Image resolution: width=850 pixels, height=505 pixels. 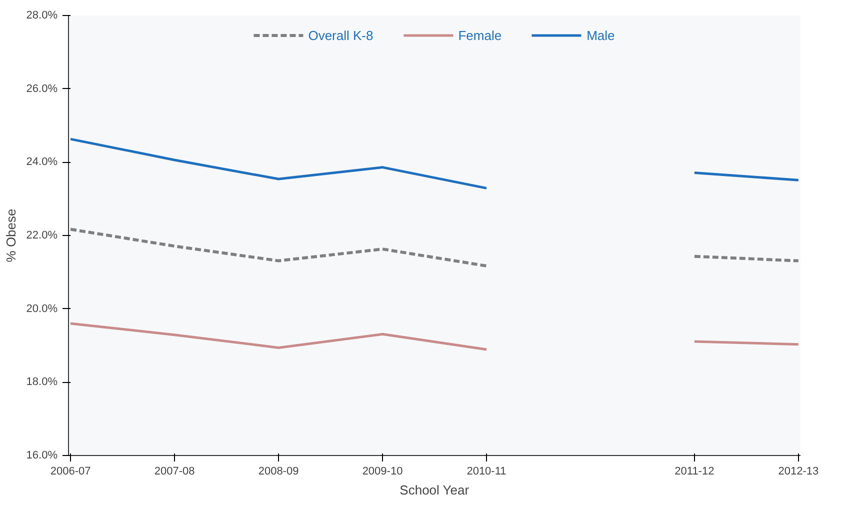 I want to click on x-tick-label: 2006-07, so click(x=70, y=472).